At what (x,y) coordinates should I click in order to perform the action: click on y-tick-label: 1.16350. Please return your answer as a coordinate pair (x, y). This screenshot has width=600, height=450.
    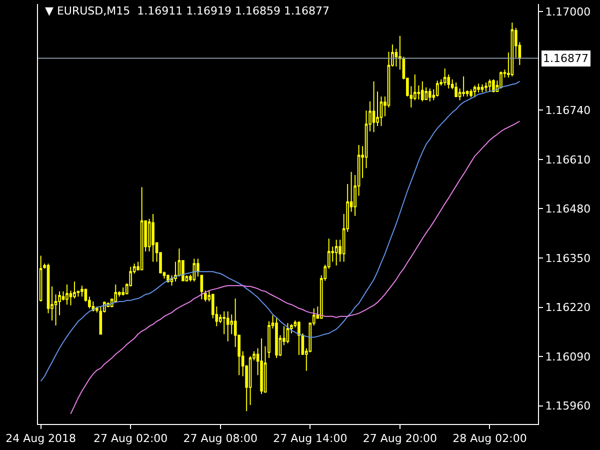
    Looking at the image, I should click on (568, 258).